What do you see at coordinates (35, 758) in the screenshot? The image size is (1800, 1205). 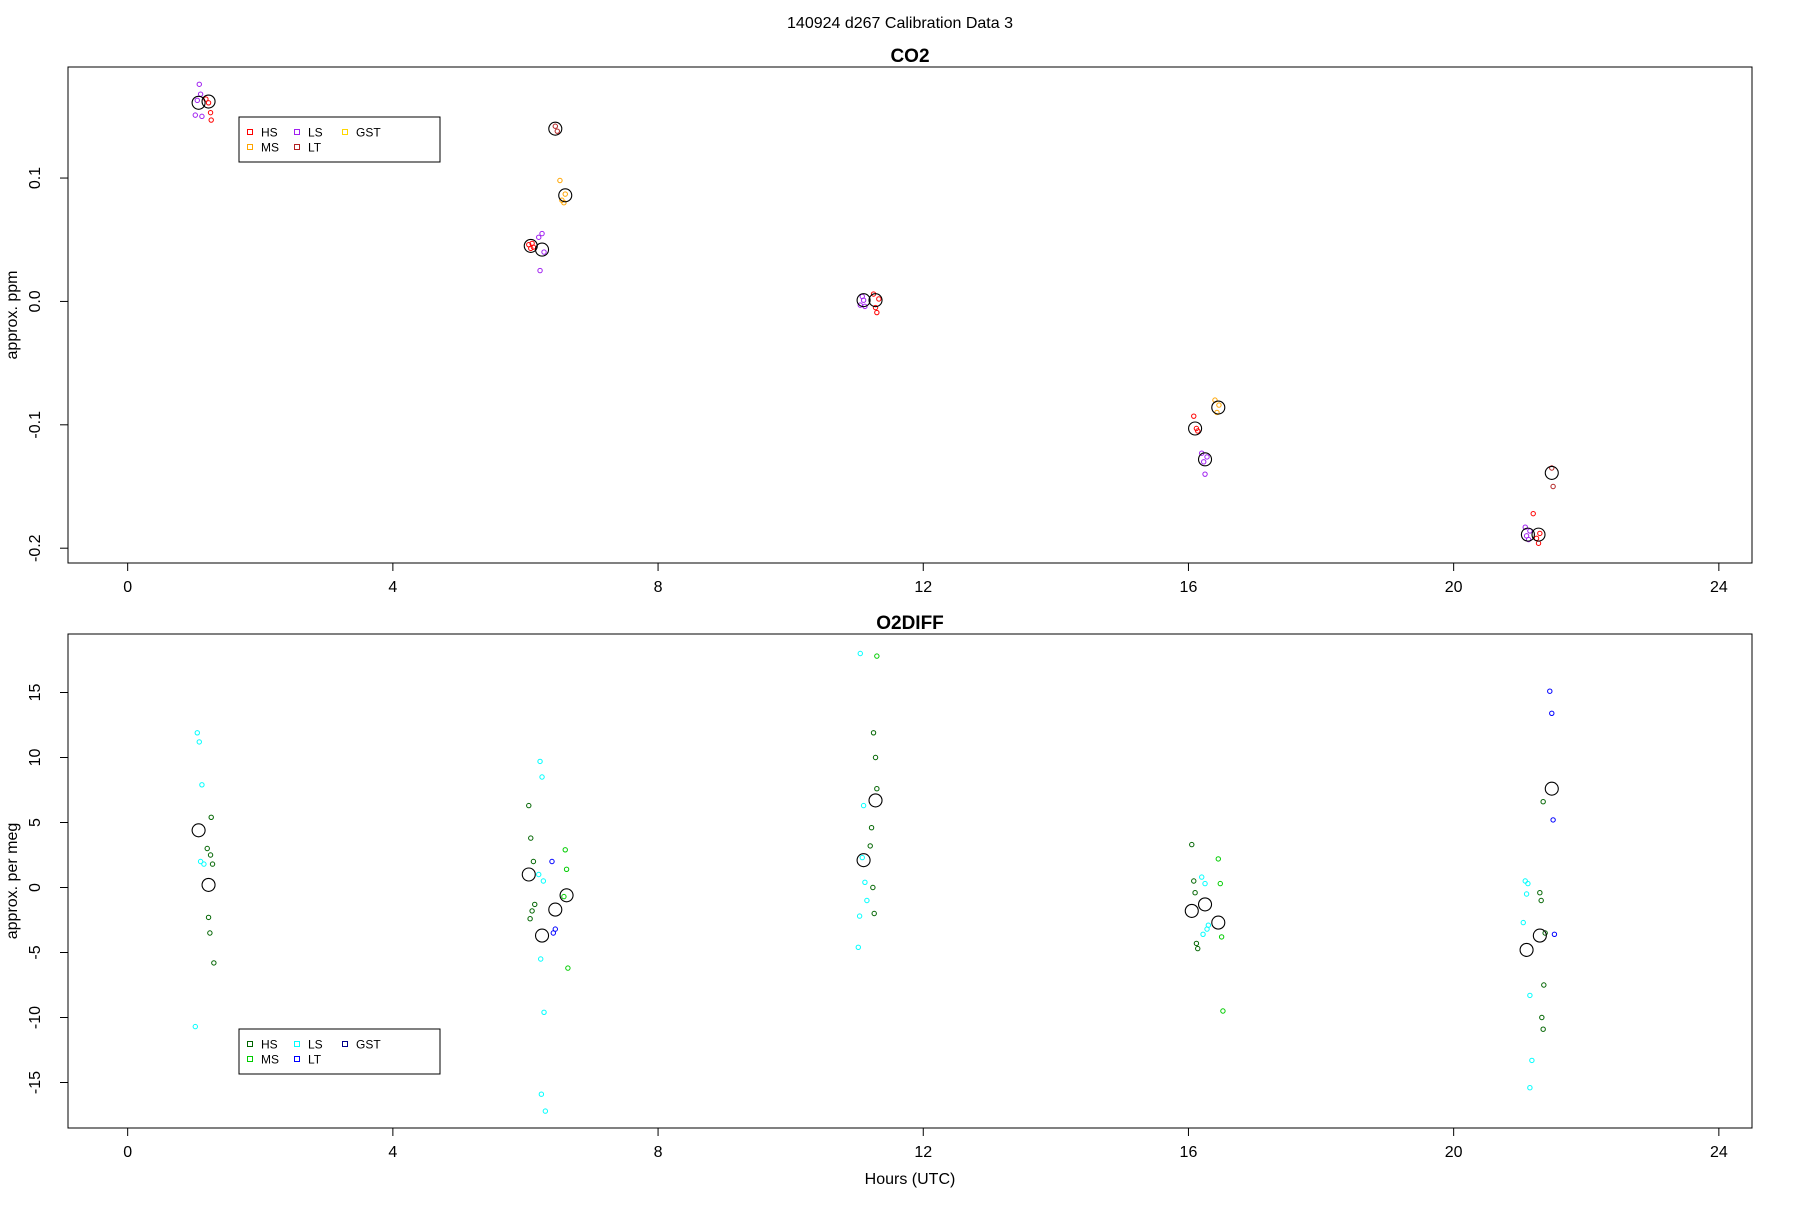 I see `y-tick-label: 10` at bounding box center [35, 758].